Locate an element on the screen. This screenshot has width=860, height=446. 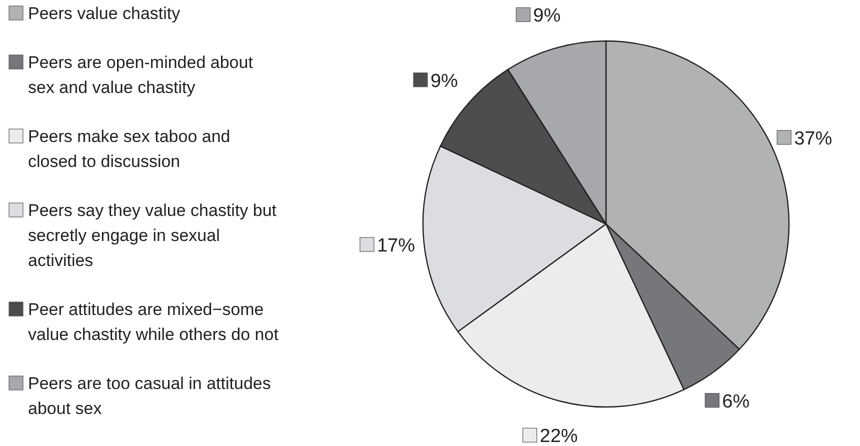
legend-label: Peers make sex taboo and closed to discussion is located at coordinates (129, 149).